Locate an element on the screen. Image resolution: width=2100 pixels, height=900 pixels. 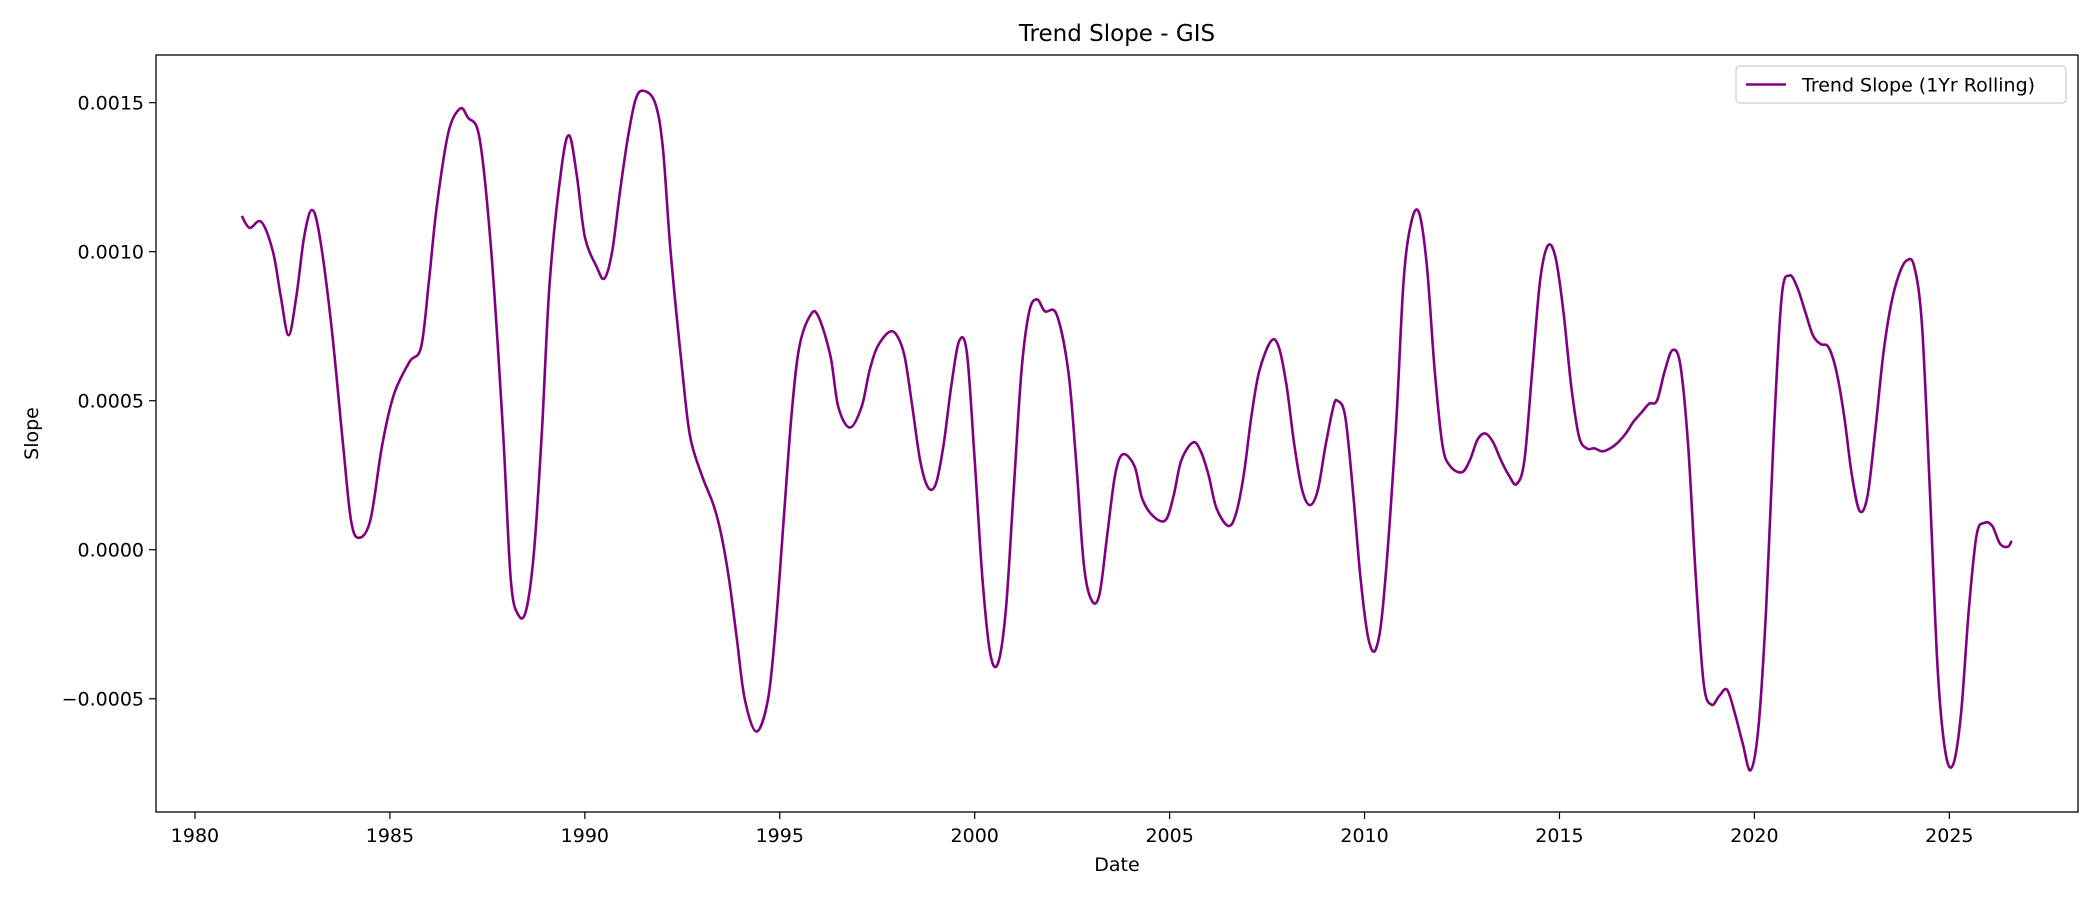
x-tick-label: 2020 is located at coordinates (1754, 836).